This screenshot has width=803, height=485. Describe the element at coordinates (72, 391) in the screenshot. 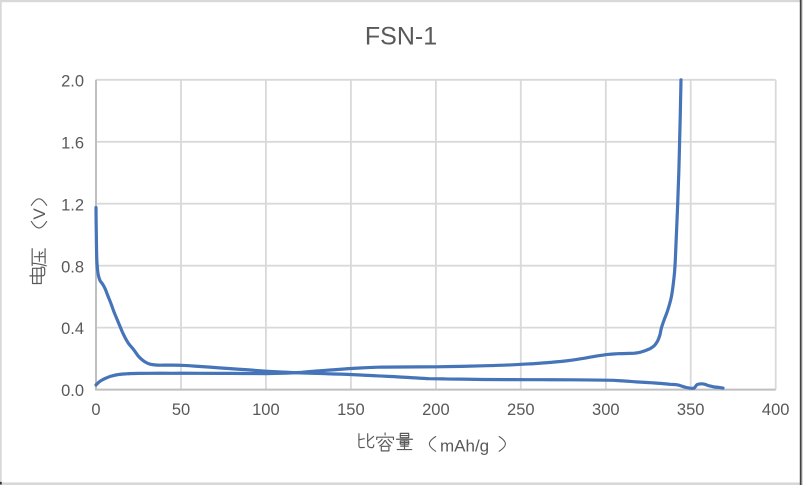

I see `svg-text: 0.0` at that location.